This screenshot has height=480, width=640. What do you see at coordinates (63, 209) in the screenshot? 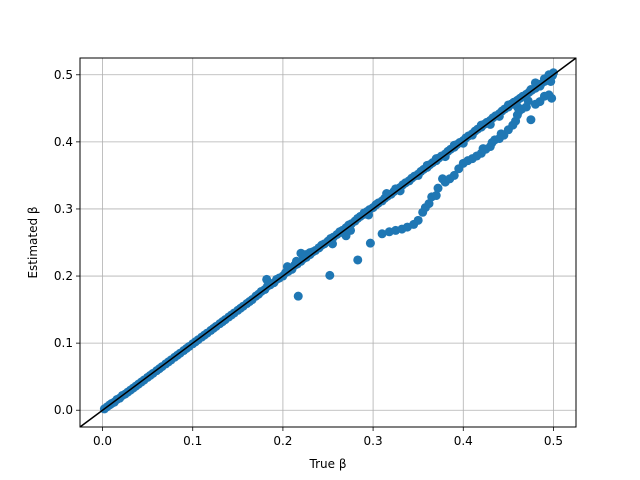
I see `y-tick-label: 0.3` at bounding box center [63, 209].